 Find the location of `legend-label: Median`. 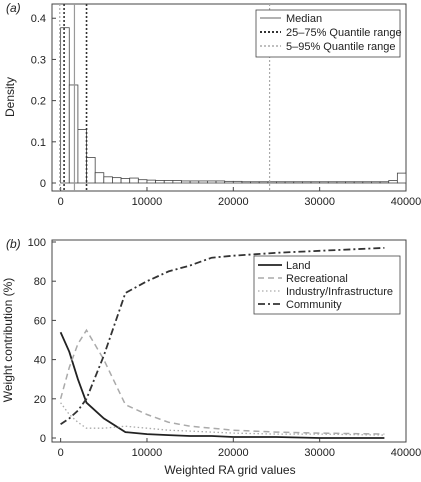

legend-label: Median is located at coordinates (304, 19).